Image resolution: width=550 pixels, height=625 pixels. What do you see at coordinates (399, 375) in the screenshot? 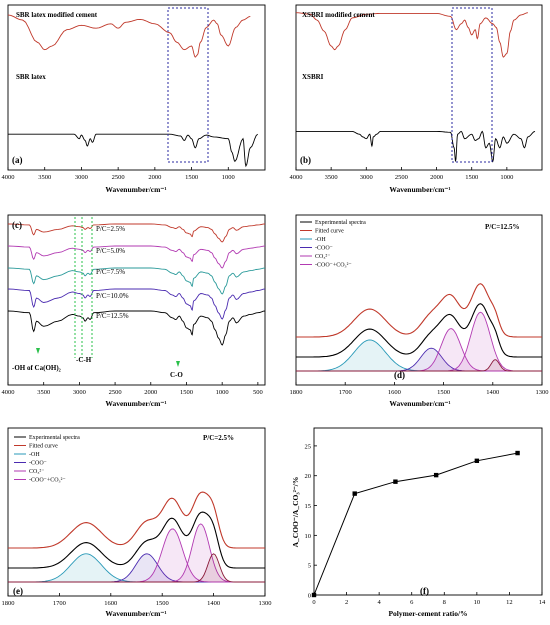
I see `panel-label: (d)` at bounding box center [399, 375].